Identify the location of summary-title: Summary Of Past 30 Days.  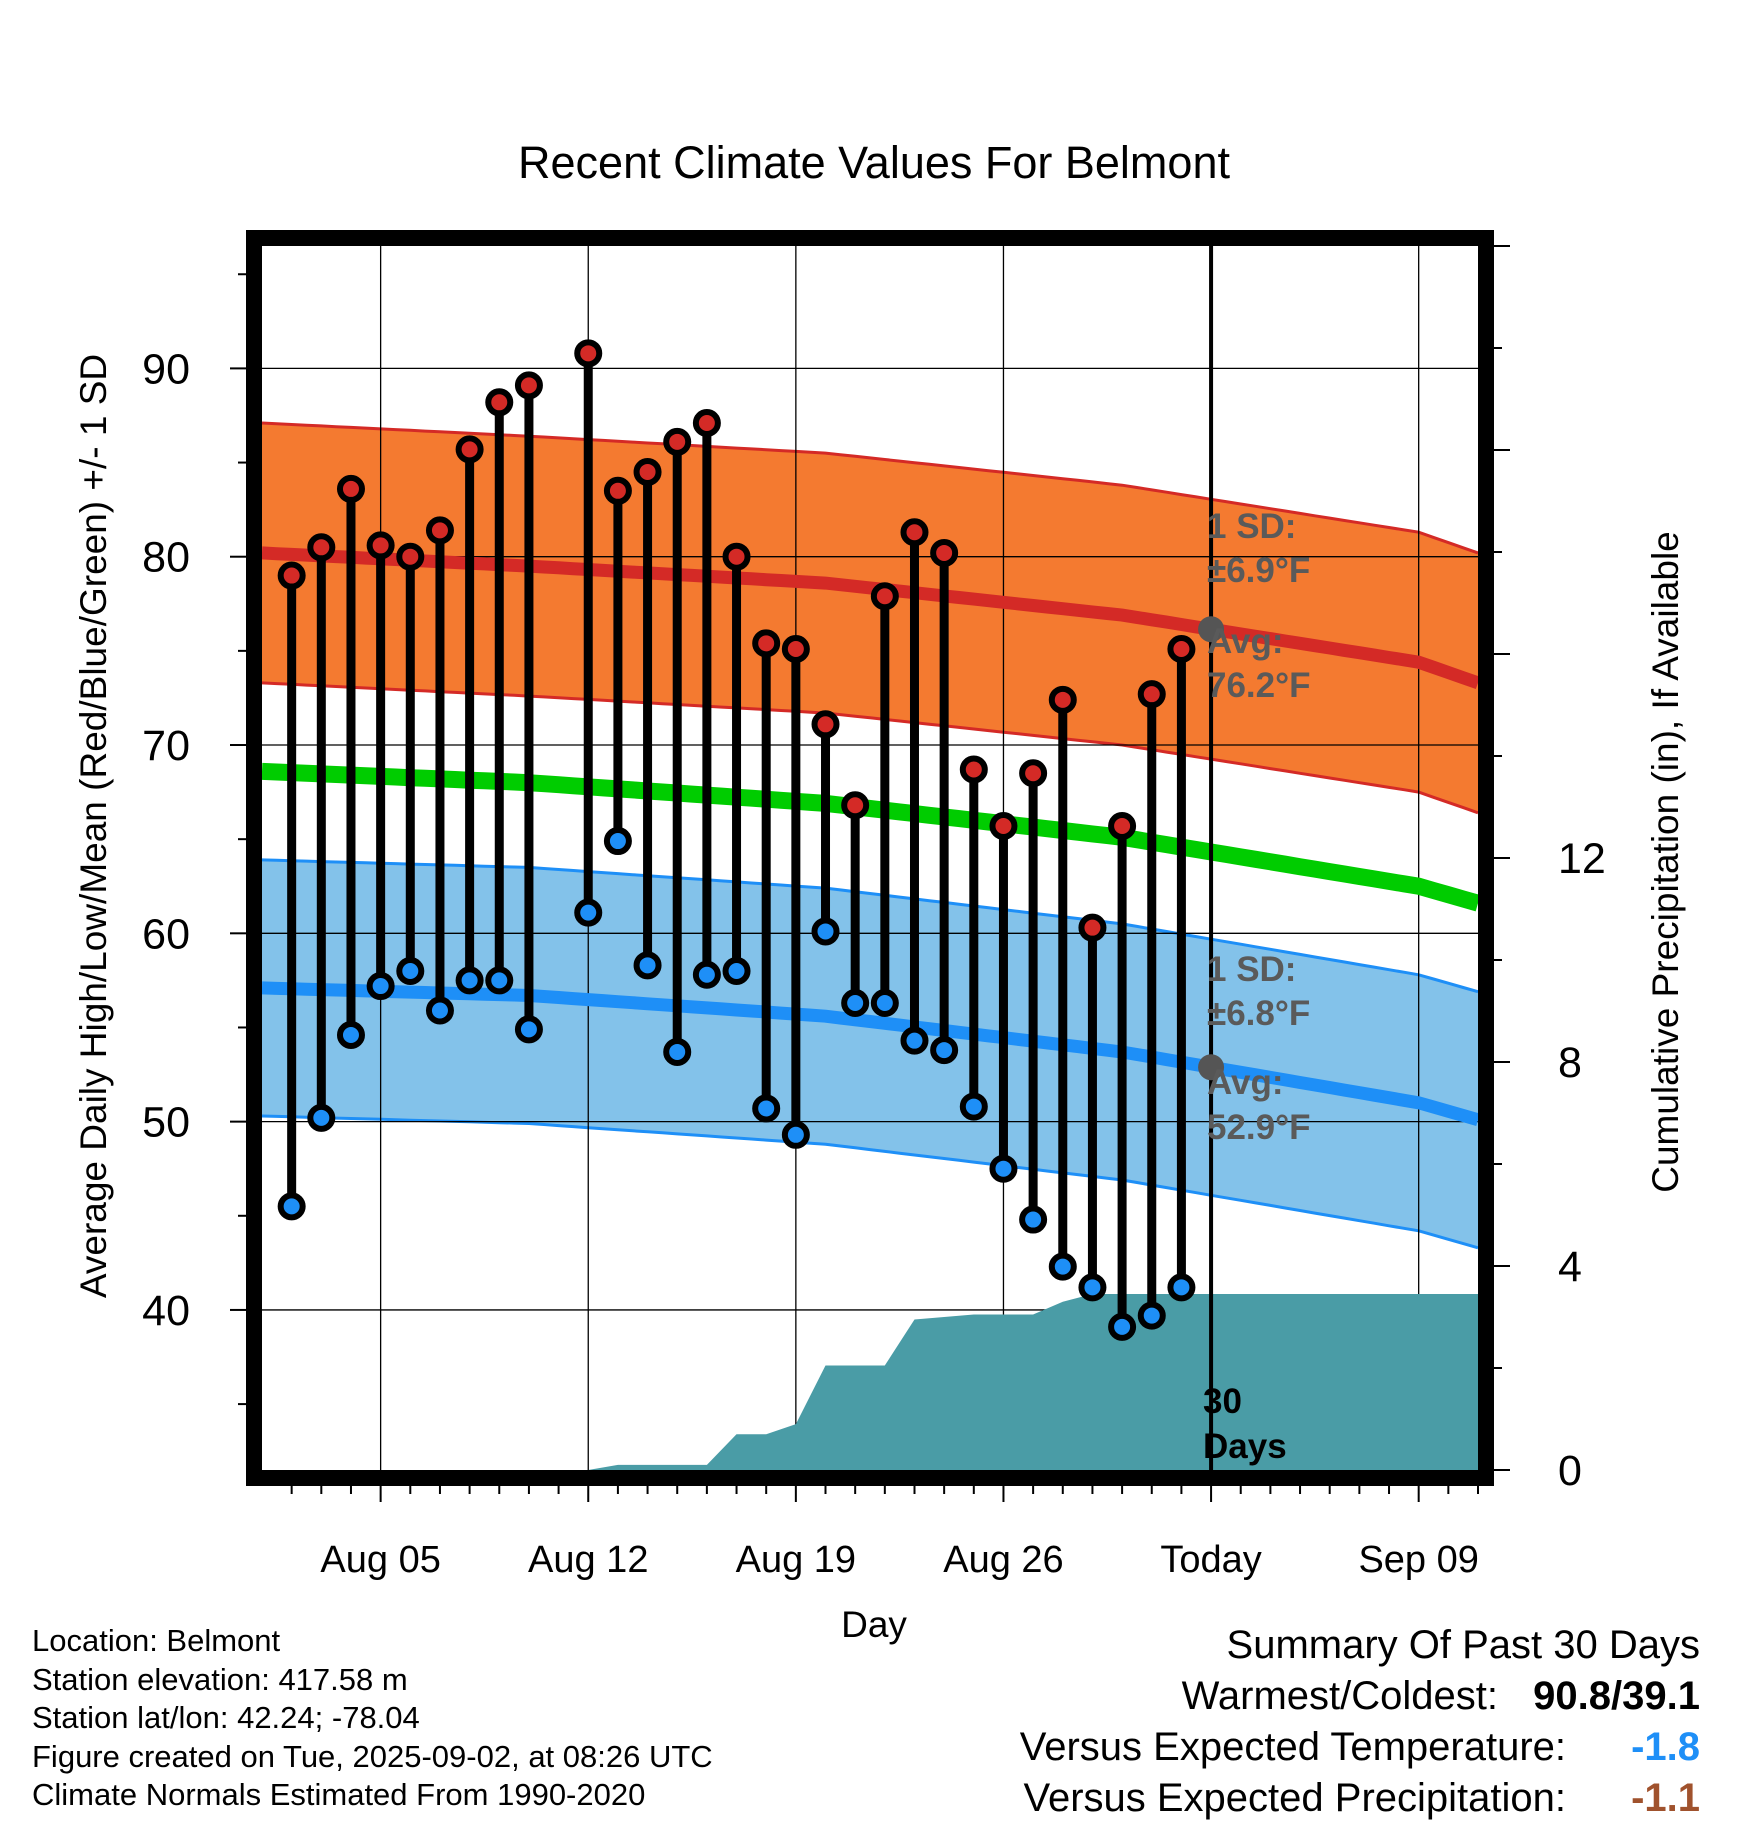
(1463, 1645).